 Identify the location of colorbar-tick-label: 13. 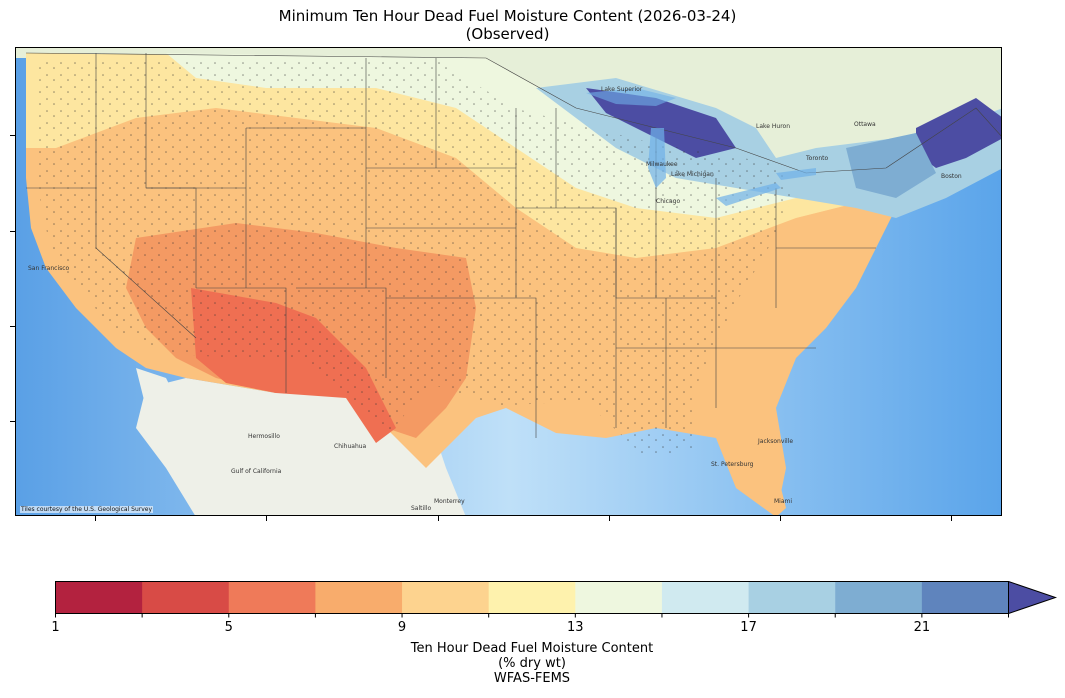
(575, 627).